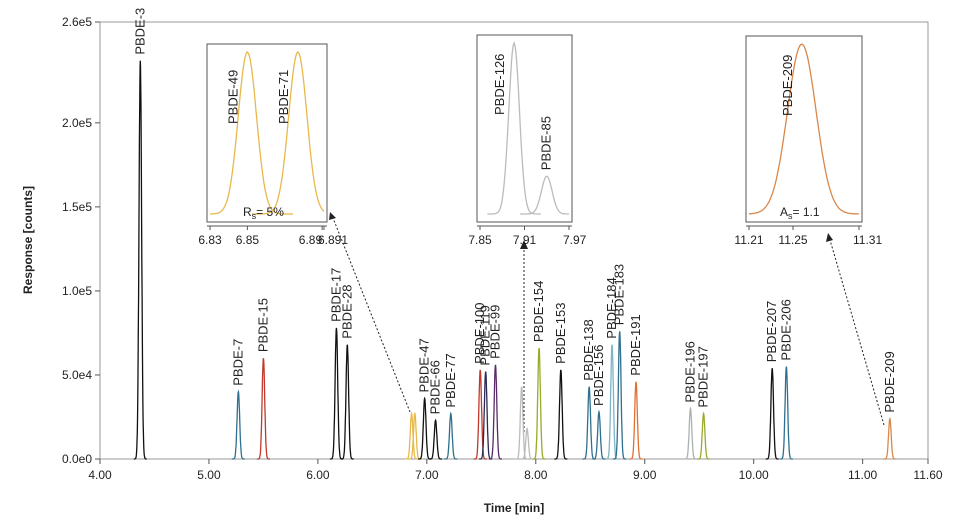 Image resolution: width=956 pixels, height=524 pixels. Describe the element at coordinates (538, 311) in the screenshot. I see `peak-label: PBDE-154` at that location.